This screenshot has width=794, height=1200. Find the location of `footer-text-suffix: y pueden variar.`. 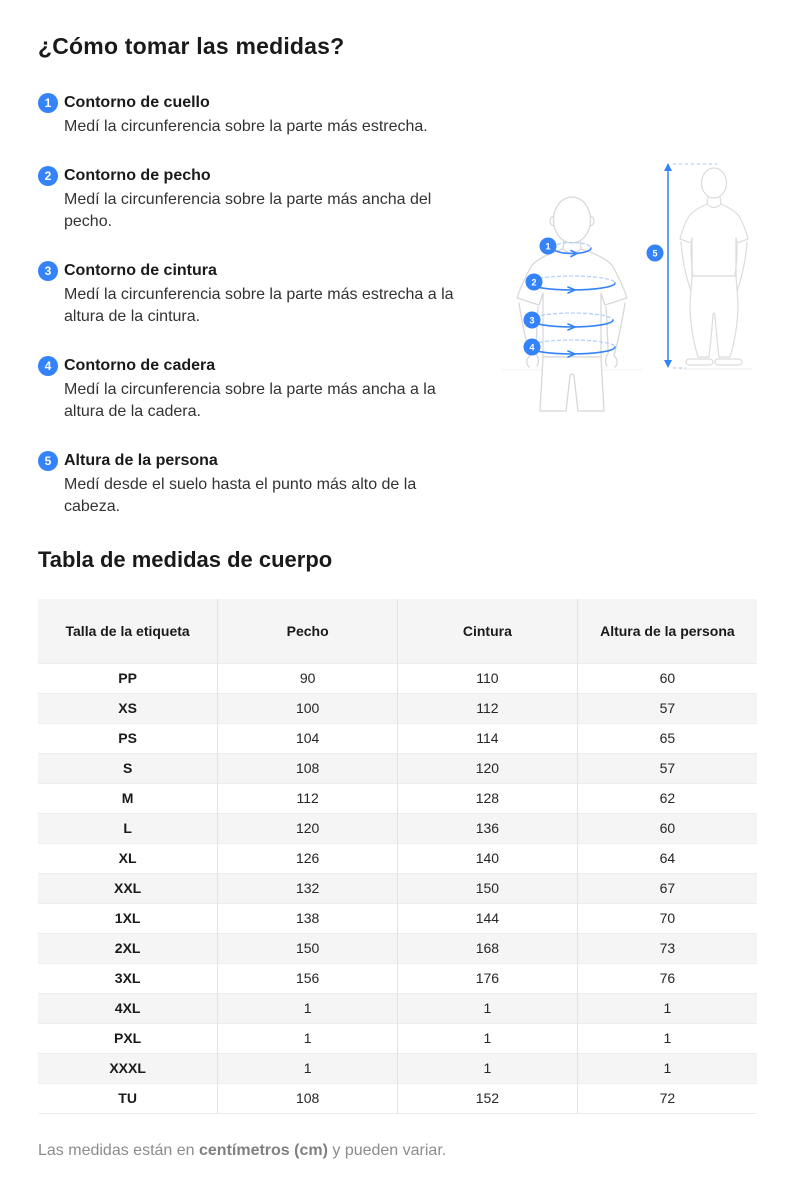

footer-text-suffix: y pueden variar. is located at coordinates (387, 1150).